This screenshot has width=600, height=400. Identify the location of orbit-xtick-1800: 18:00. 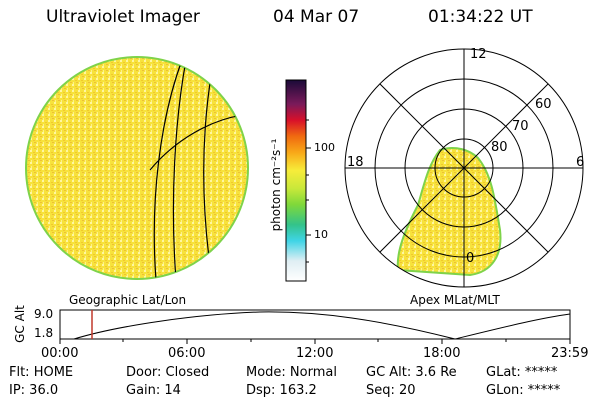
(442, 353).